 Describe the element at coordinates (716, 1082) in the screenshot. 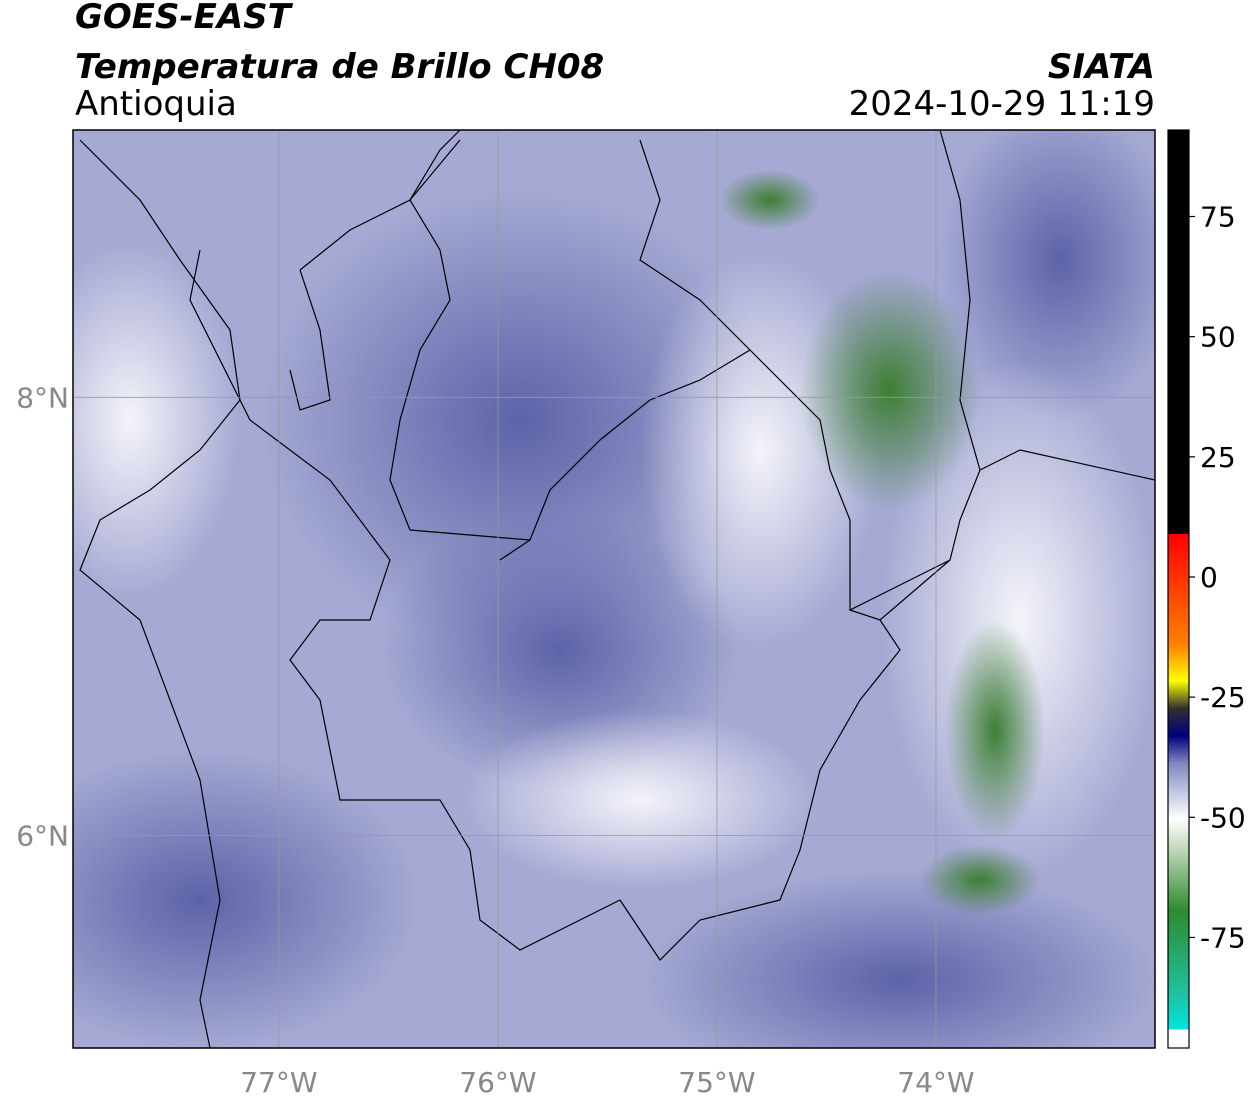

I see `x-tick-label: 75°W` at that location.